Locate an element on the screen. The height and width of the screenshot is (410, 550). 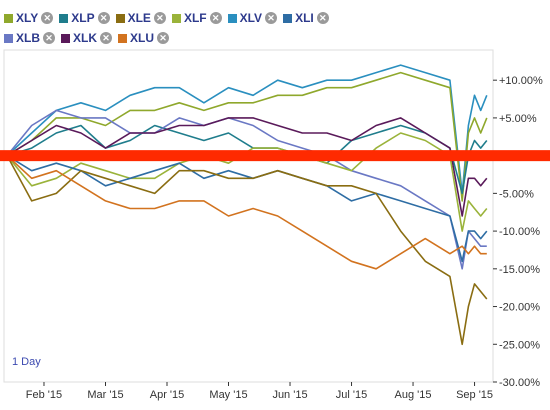
legend-ticker-label: XLI is located at coordinates (304, 18).